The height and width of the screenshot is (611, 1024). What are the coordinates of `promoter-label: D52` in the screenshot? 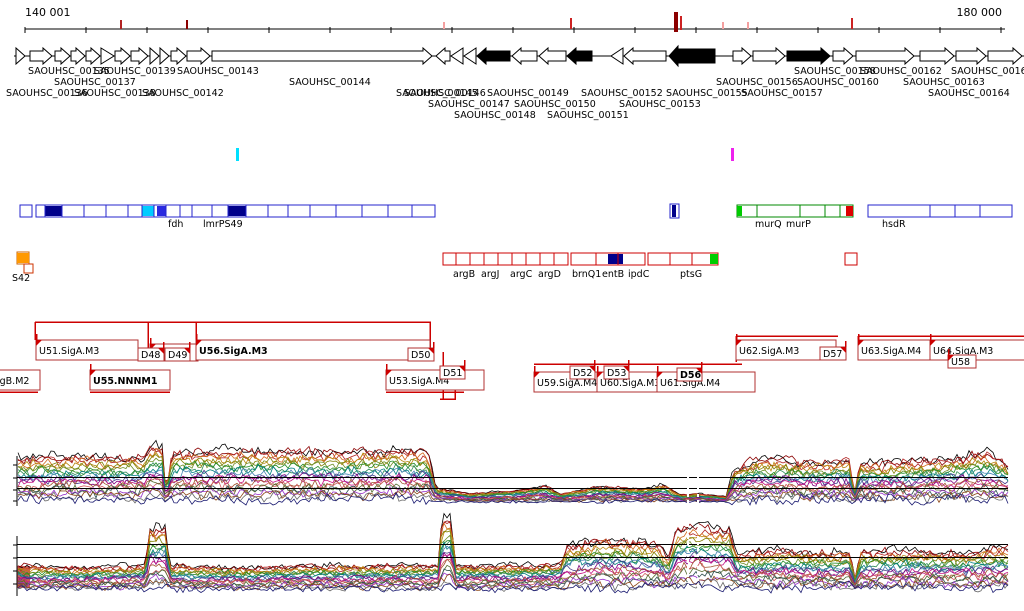 It's located at (582, 373).